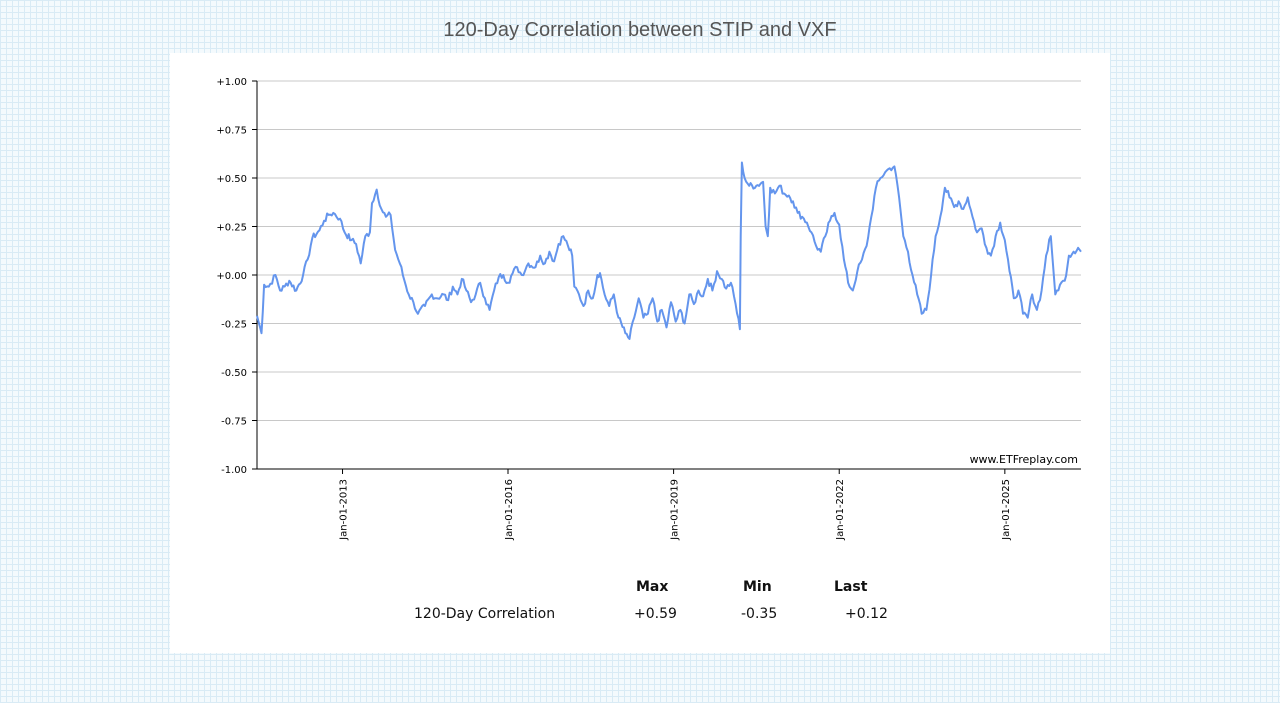 The image size is (1280, 703). What do you see at coordinates (234, 325) in the screenshot?
I see `y-tick-label: -0.25` at bounding box center [234, 325].